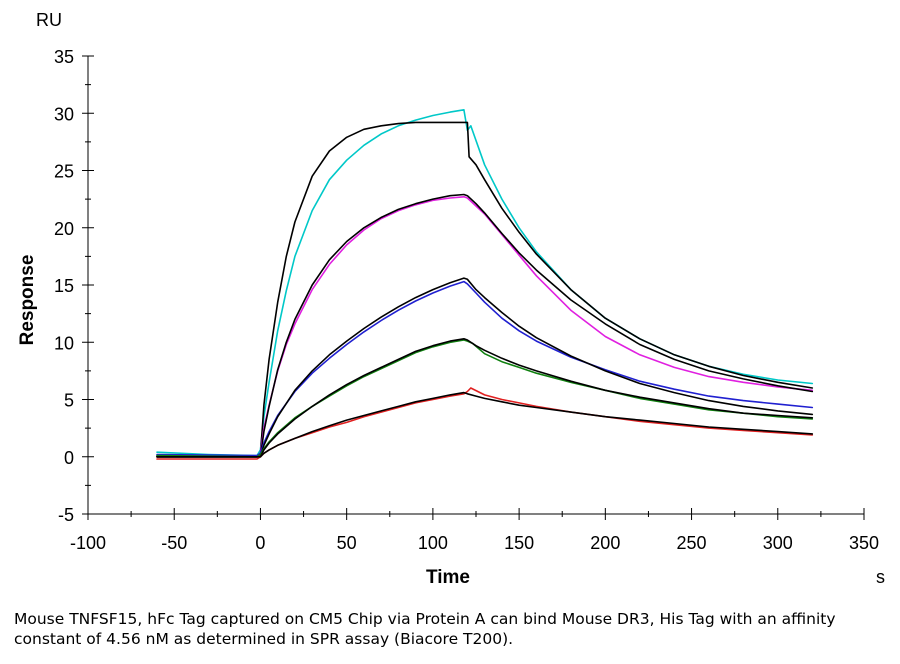 This screenshot has width=900, height=664. Describe the element at coordinates (433, 543) in the screenshot. I see `x-tick-label: 100` at that location.